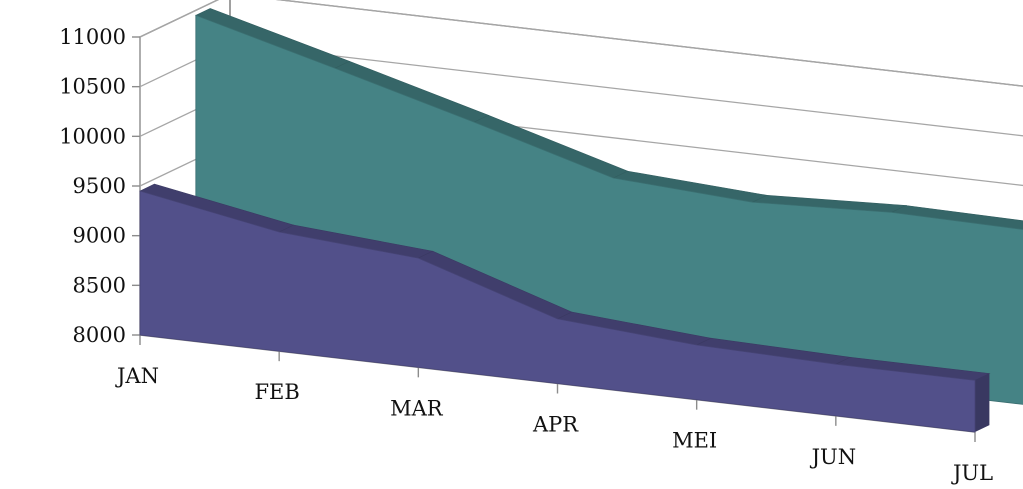 The image size is (1023, 489). Describe the element at coordinates (92, 136) in the screenshot. I see `y-tick-label: 10000` at that location.